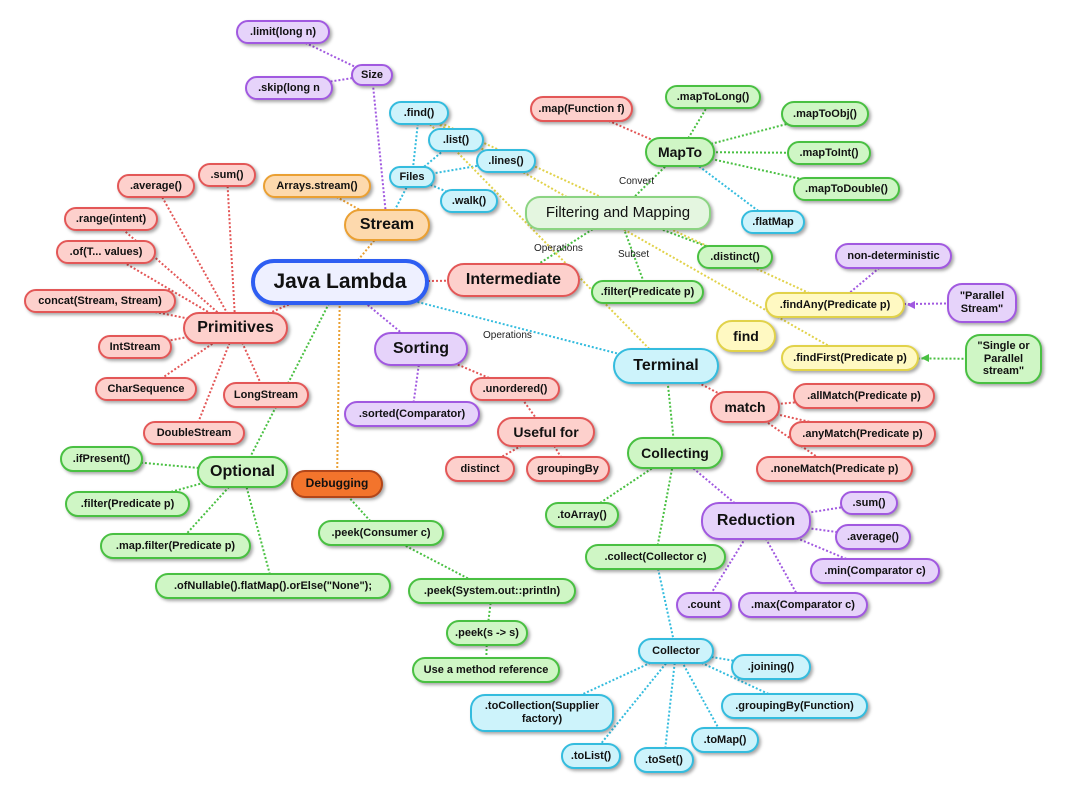 This screenshot has width=1070, height=788. What do you see at coordinates (705, 386) in the screenshot?
I see `connector-terminal-to-match` at bounding box center [705, 386].